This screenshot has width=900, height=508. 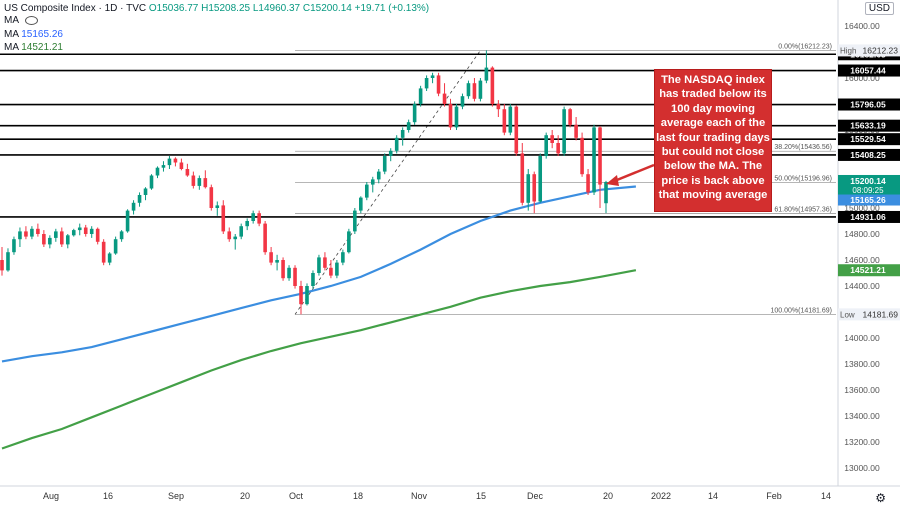 What do you see at coordinates (51, 496) in the screenshot?
I see `x-tick-label: Aug` at bounding box center [51, 496].